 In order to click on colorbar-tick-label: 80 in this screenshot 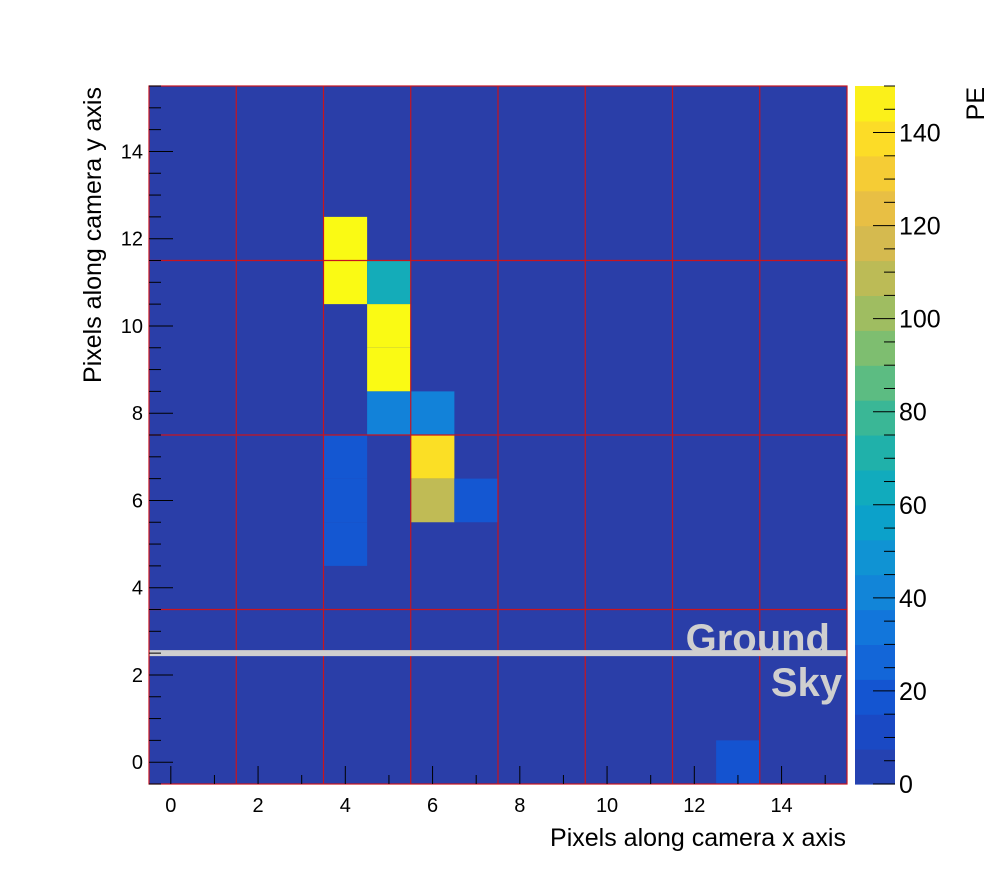, I will do `click(913, 413)`.